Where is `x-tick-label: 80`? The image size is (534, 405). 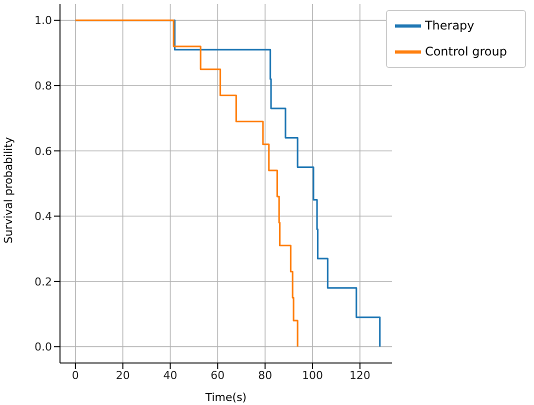 x-tick-label: 80 is located at coordinates (265, 375).